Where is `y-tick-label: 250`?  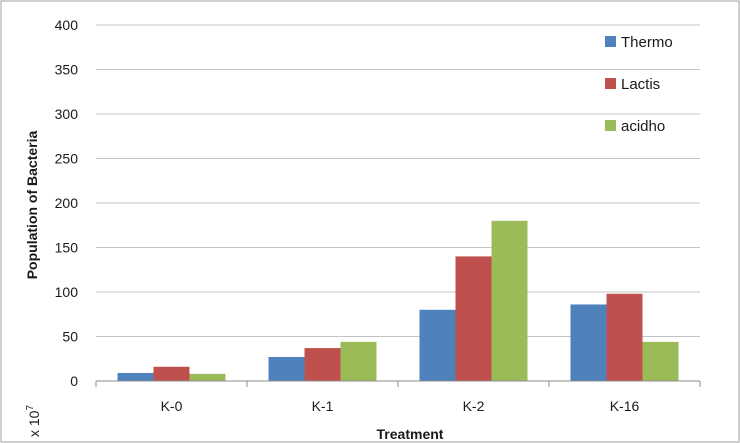
y-tick-label: 250 is located at coordinates (67, 159).